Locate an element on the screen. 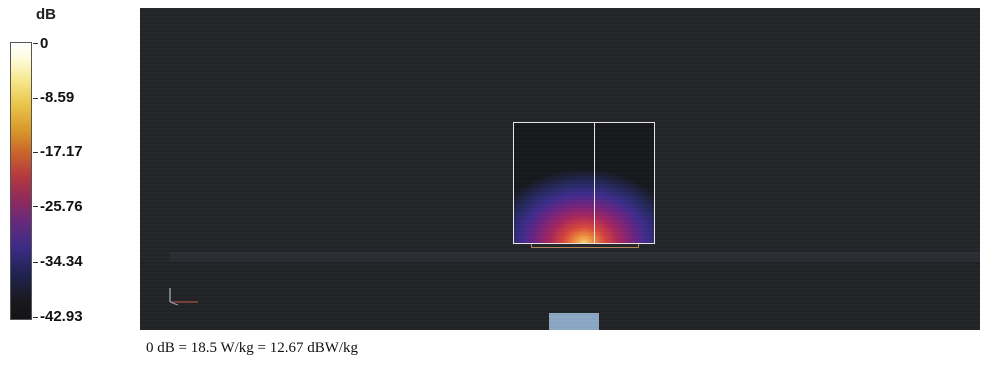 The image size is (982, 370). ground-plane is located at coordinates (575, 257).